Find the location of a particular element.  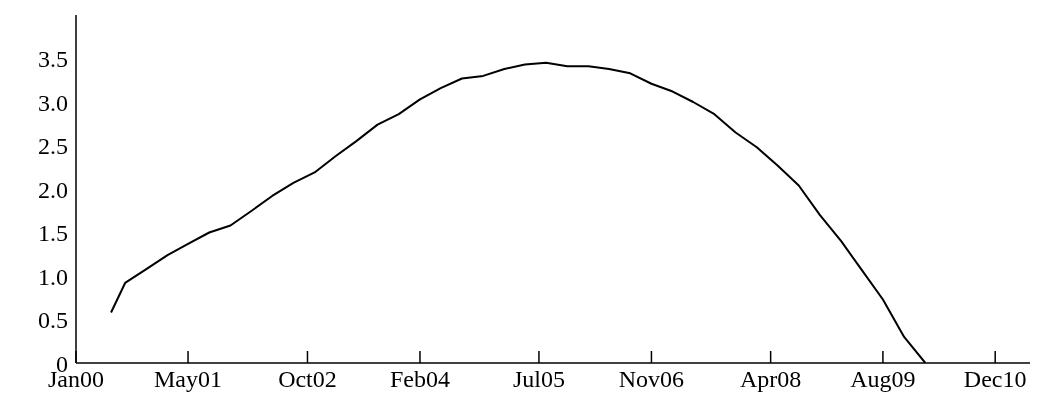

x-tick-label: Apr08 is located at coordinates (770, 379).